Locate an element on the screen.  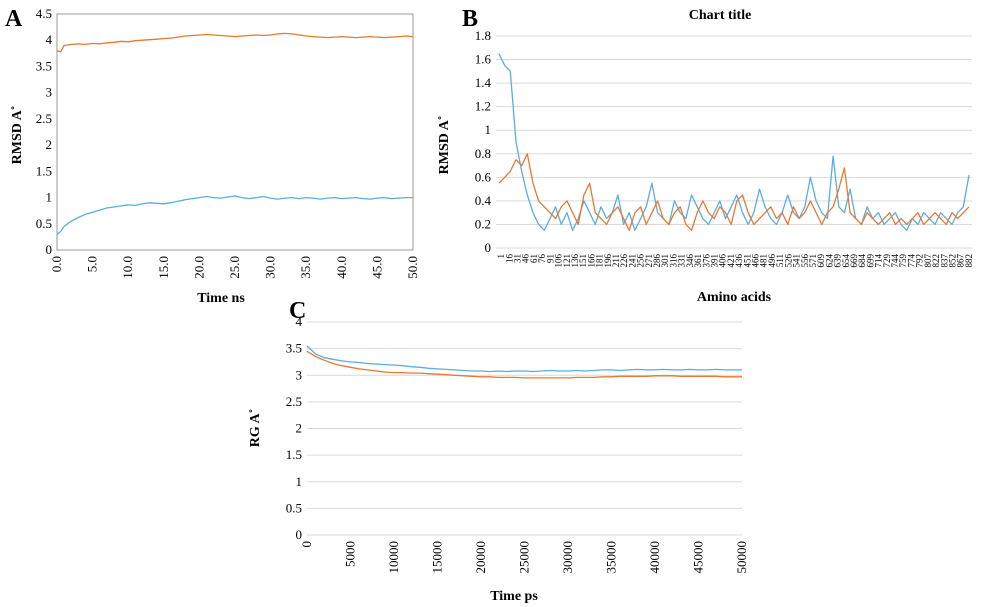
x-tick-label: 30000 is located at coordinates (567, 557).